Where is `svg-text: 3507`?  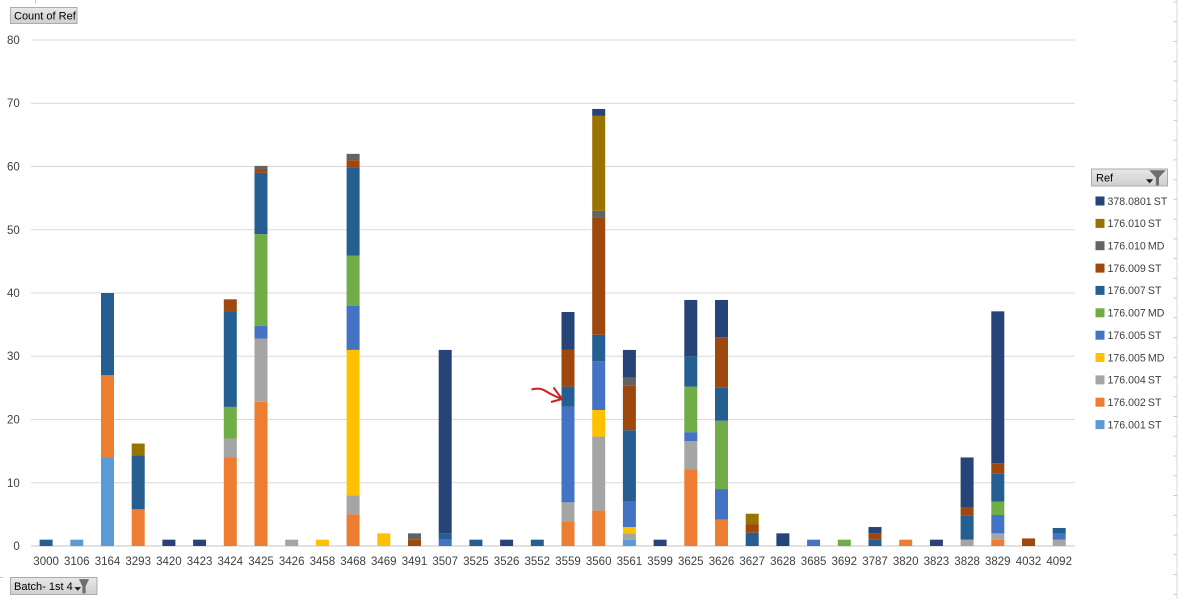
svg-text: 3507 is located at coordinates (445, 562).